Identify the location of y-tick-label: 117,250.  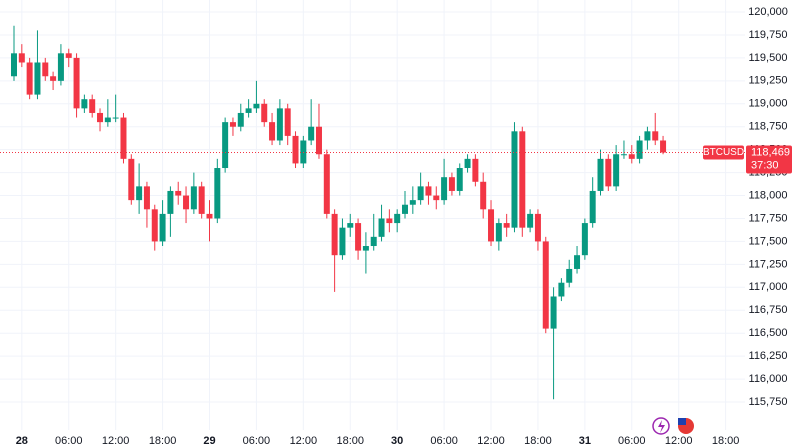
(768, 264).